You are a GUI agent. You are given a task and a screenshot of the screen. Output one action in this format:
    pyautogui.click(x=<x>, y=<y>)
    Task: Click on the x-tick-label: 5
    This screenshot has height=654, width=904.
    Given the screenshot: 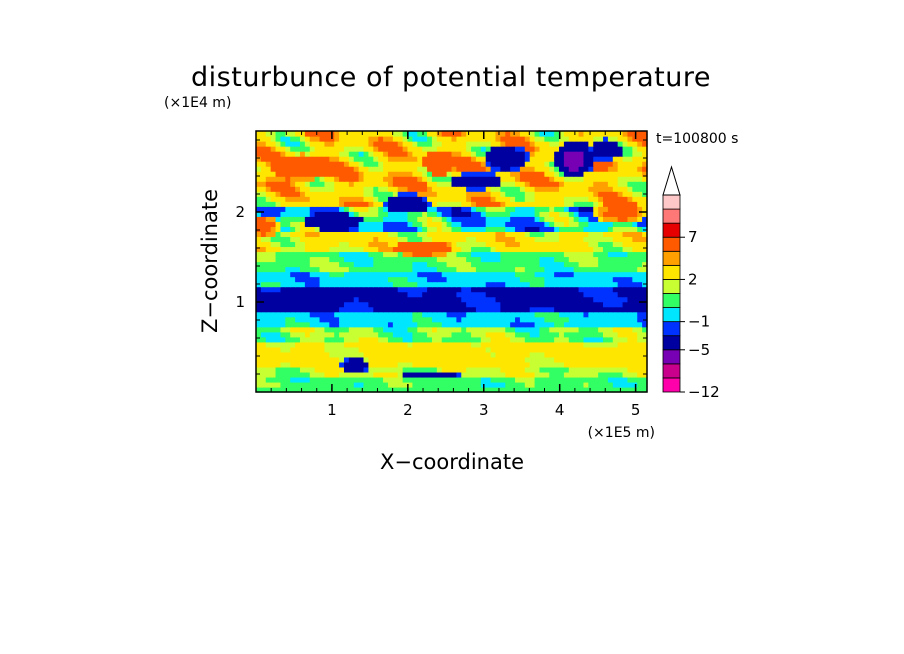 What is the action you would take?
    pyautogui.click(x=636, y=410)
    